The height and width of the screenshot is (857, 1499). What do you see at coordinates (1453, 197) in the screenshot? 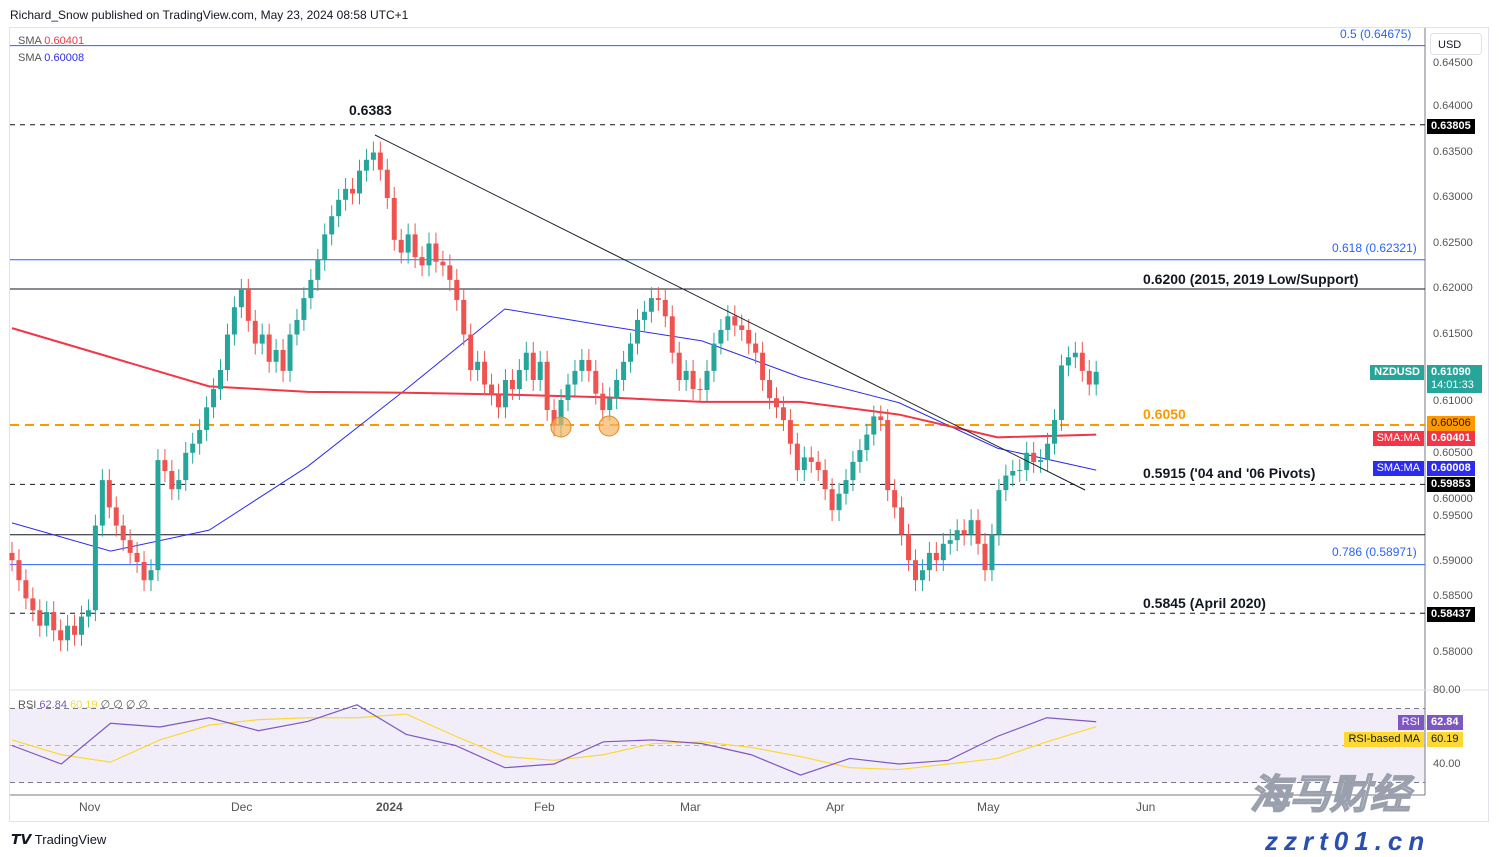
I see `price-tick: 0.63000` at bounding box center [1453, 197].